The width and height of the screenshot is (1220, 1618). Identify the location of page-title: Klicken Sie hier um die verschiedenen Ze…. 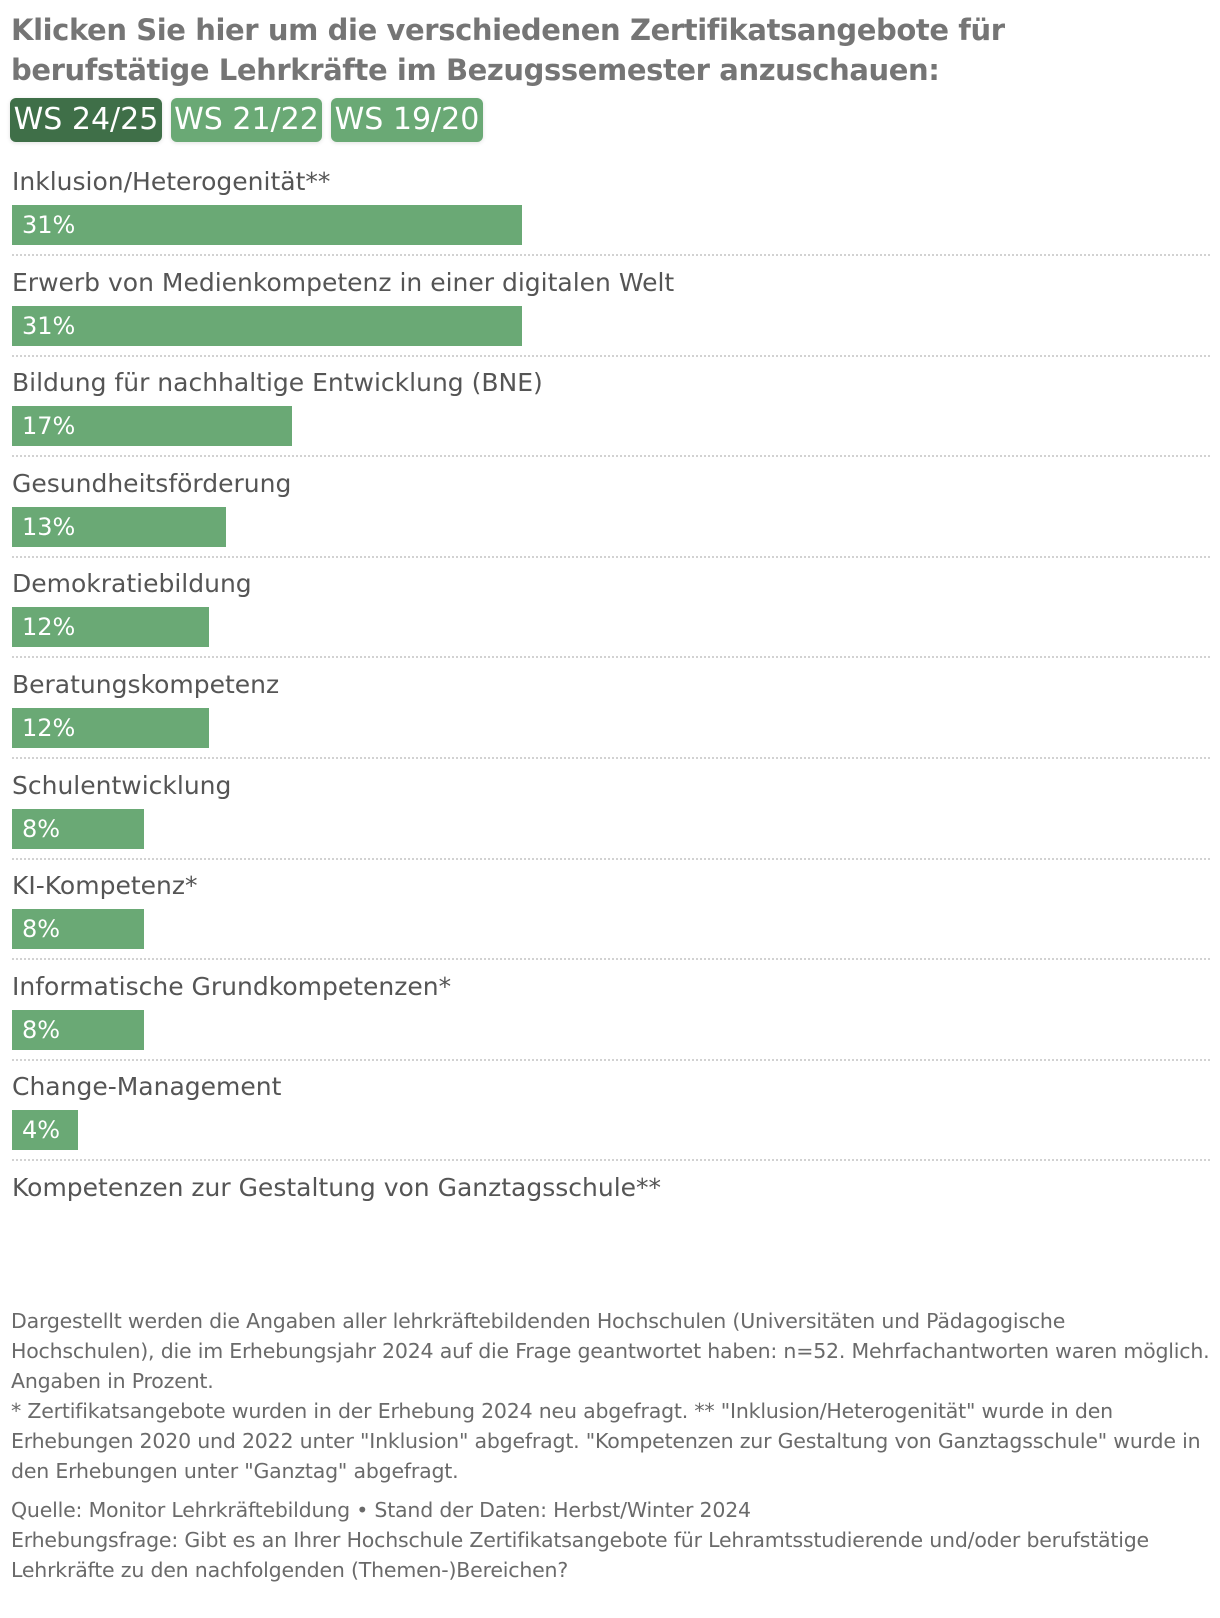
(508, 50).